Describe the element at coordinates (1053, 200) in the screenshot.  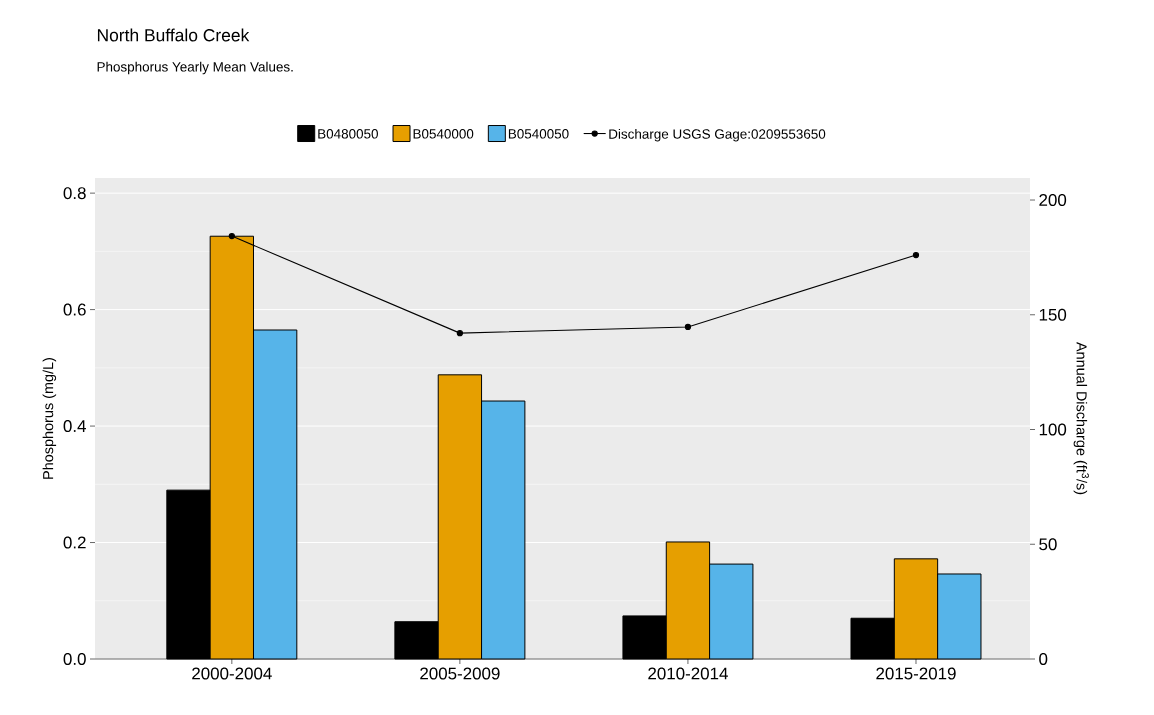
I see `y2-tick-label: 200` at that location.